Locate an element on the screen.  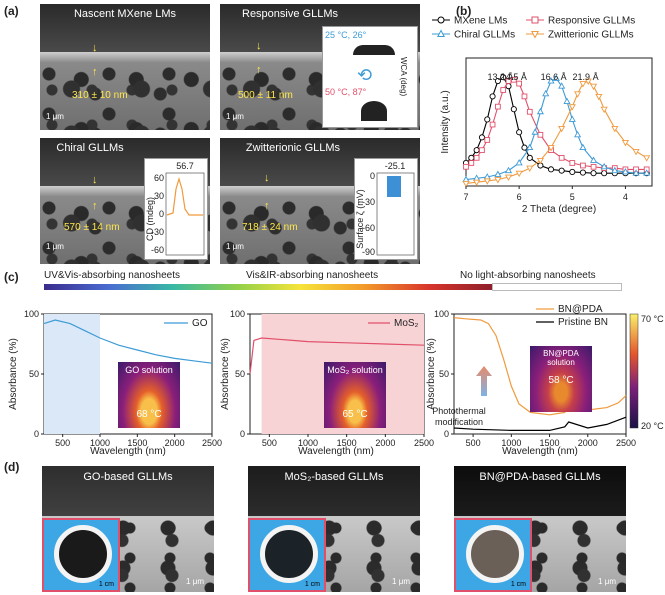
thickness-label: 500 ± 11 nm is located at coordinates (265, 95).